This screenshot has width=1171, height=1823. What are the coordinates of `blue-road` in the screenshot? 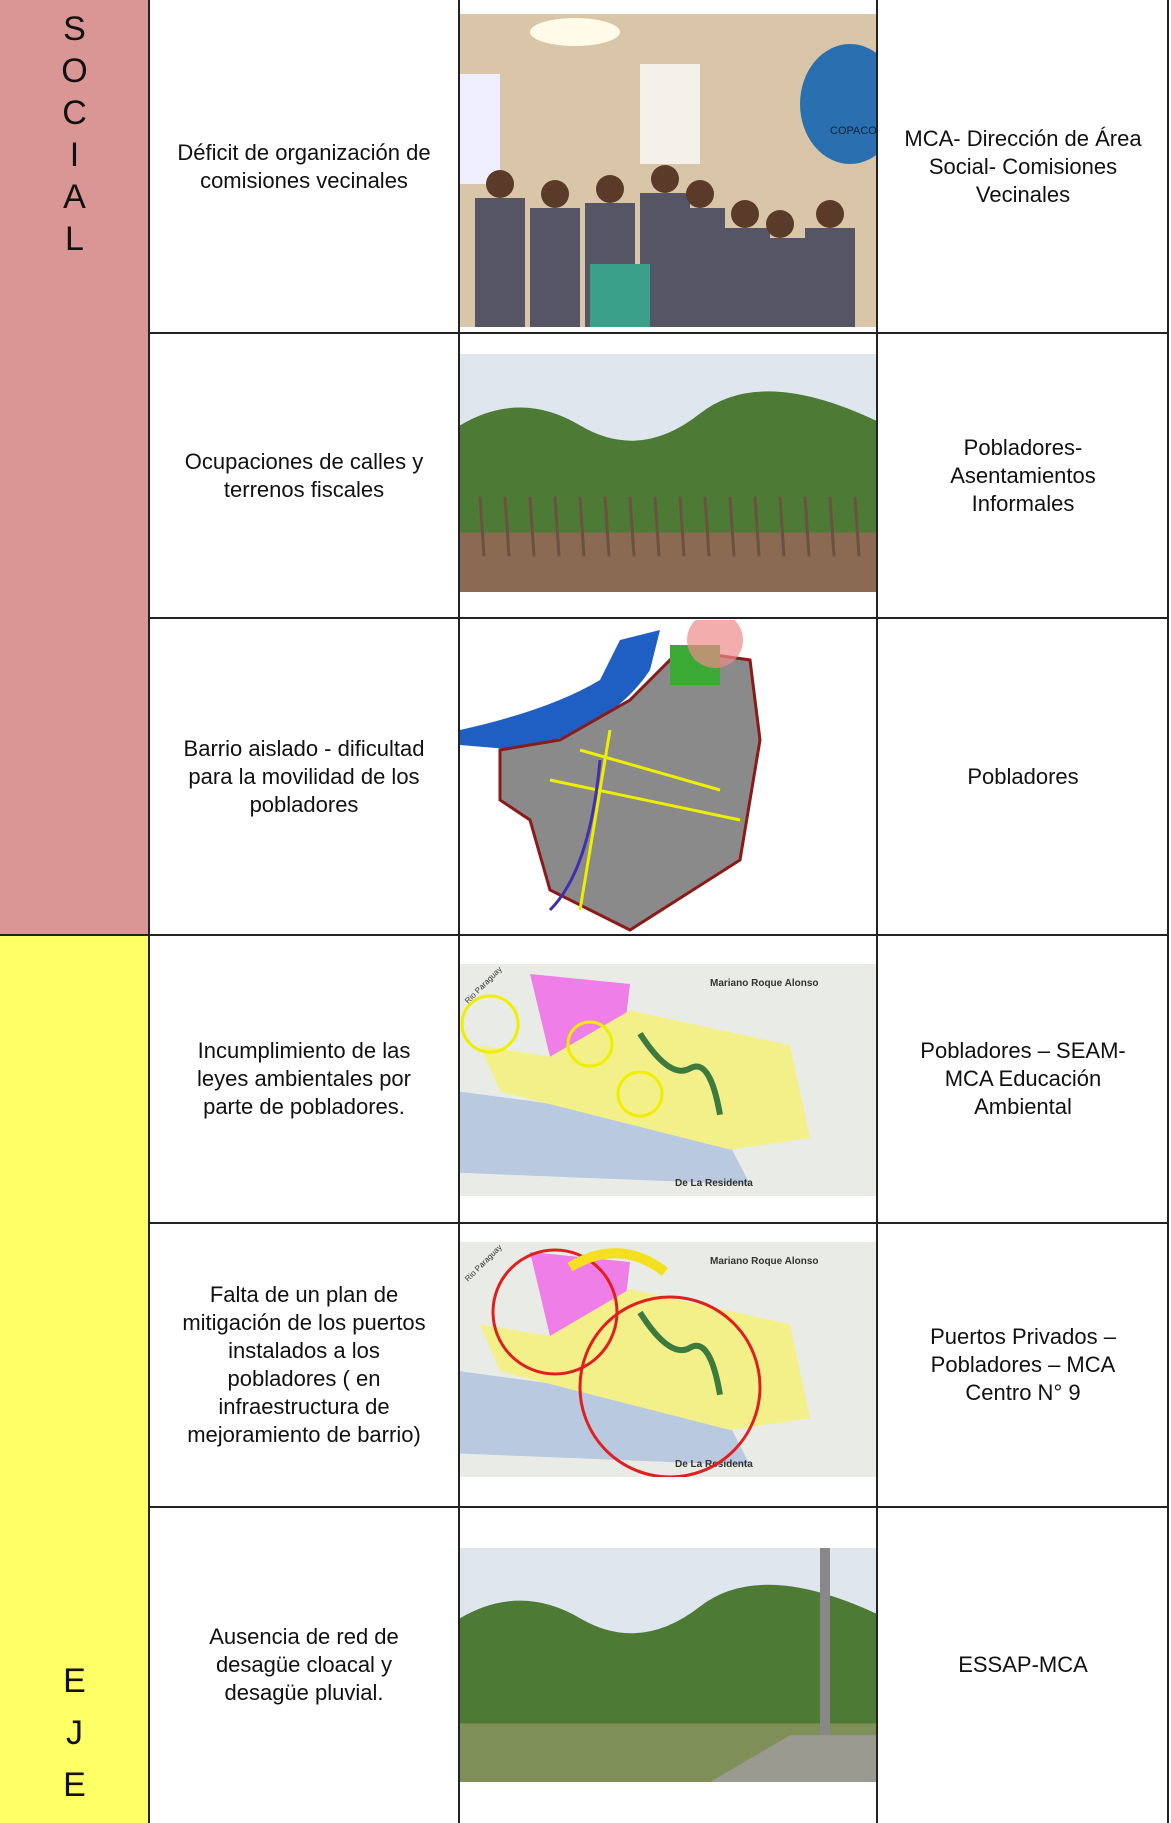 It's located at (575, 835).